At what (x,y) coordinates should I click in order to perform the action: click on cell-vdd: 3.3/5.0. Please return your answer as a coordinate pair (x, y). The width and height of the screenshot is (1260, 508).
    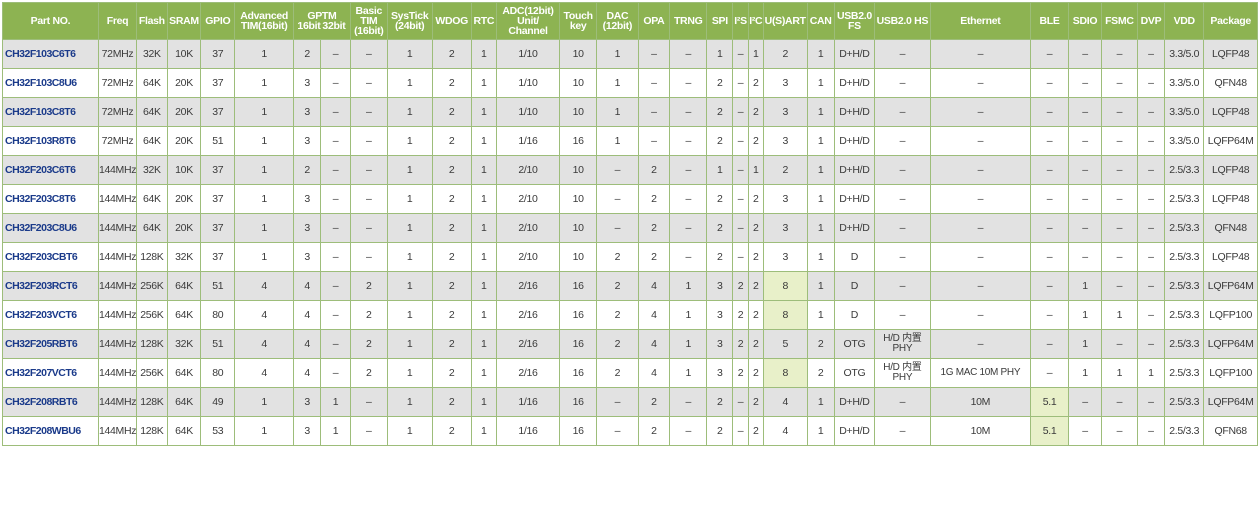
    Looking at the image, I should click on (1184, 141).